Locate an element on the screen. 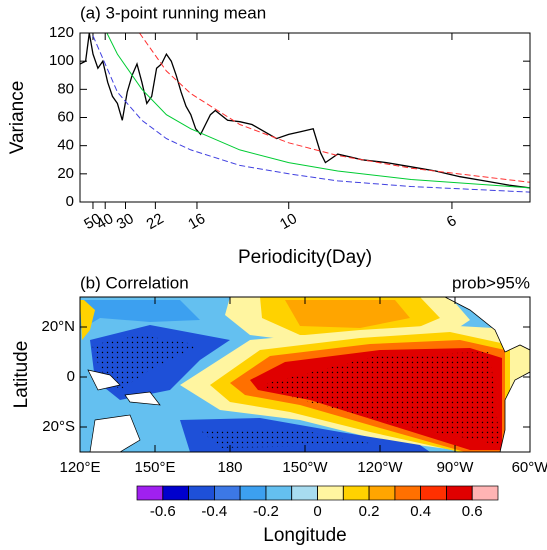 This screenshot has height=550, width=547. colorbar-tick-label: 0 is located at coordinates (317, 511).